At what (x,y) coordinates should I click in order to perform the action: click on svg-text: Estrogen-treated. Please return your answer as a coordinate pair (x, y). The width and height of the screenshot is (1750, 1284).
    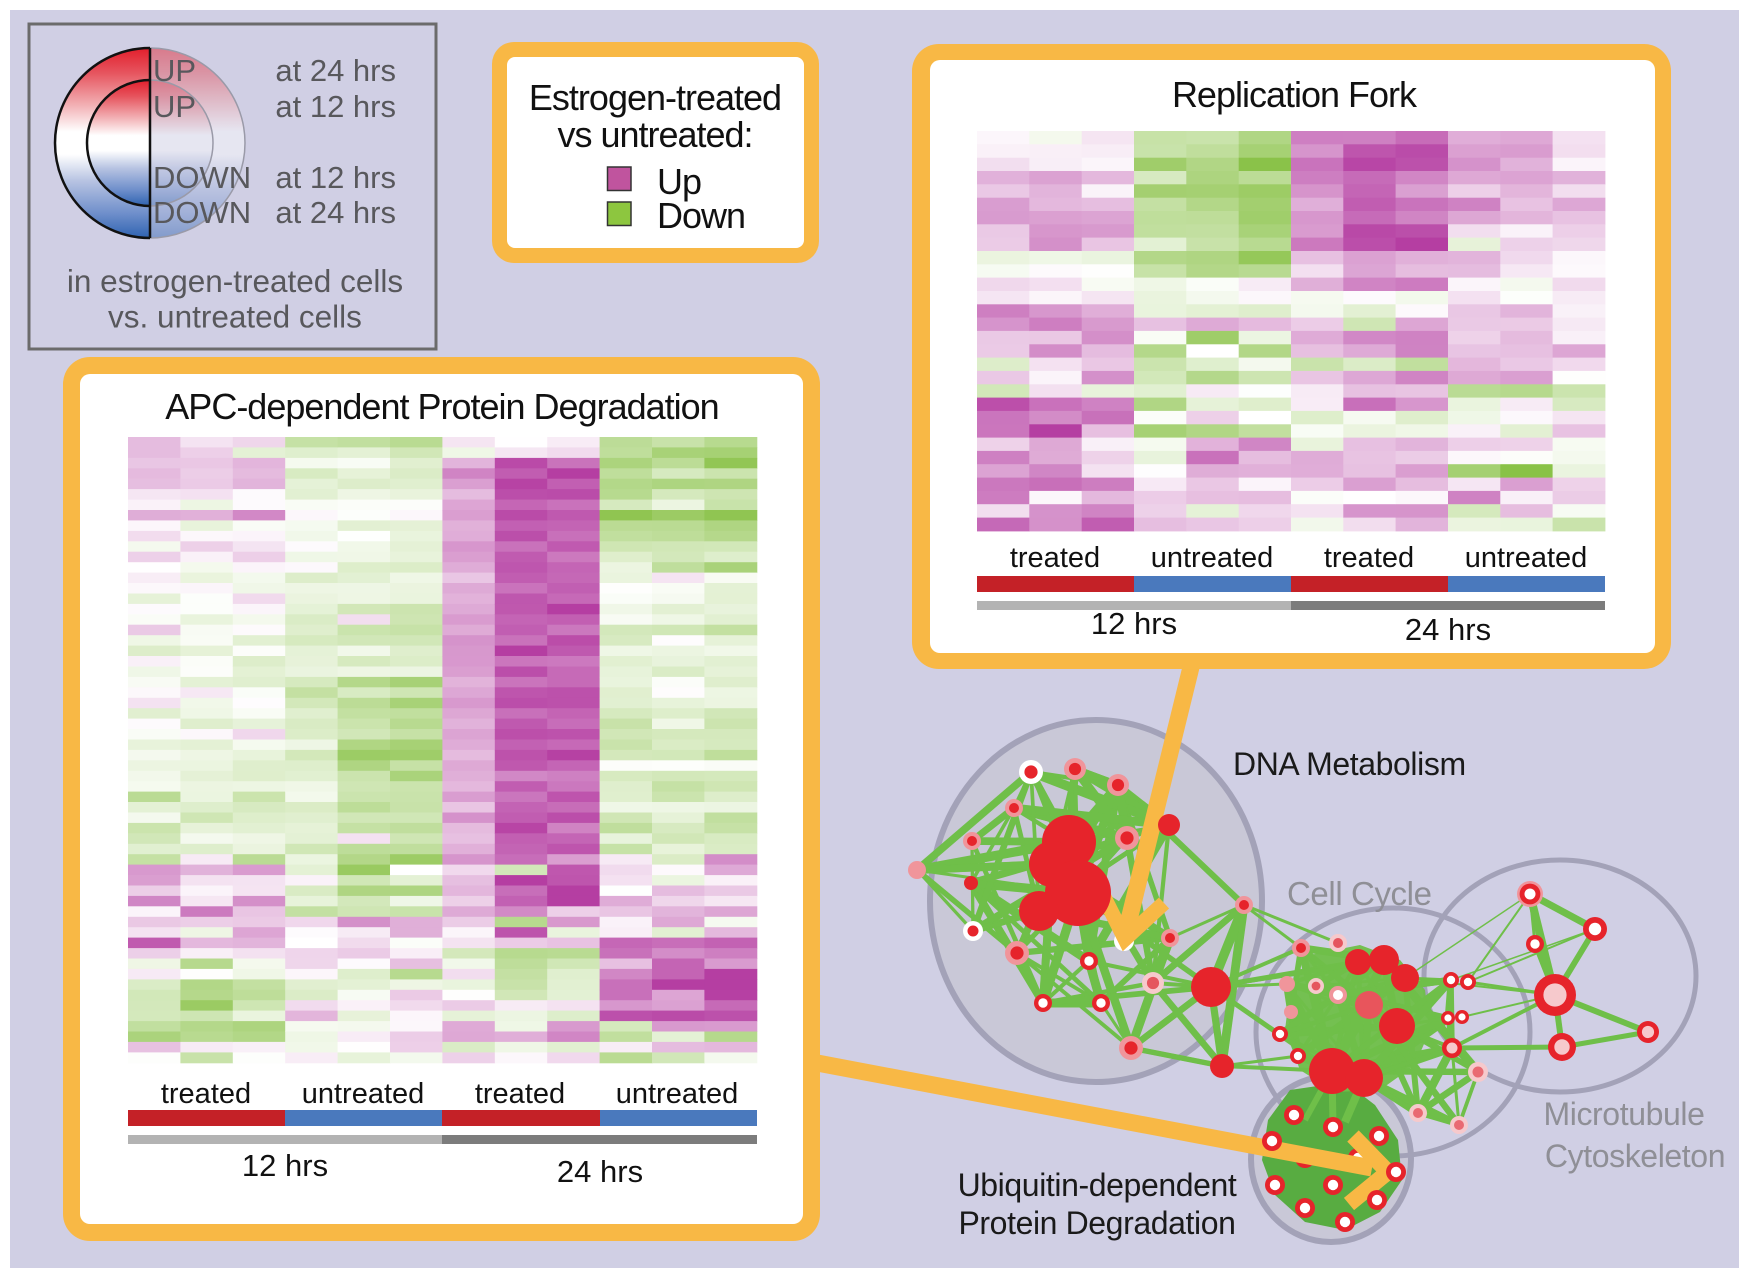
    Looking at the image, I should click on (655, 97).